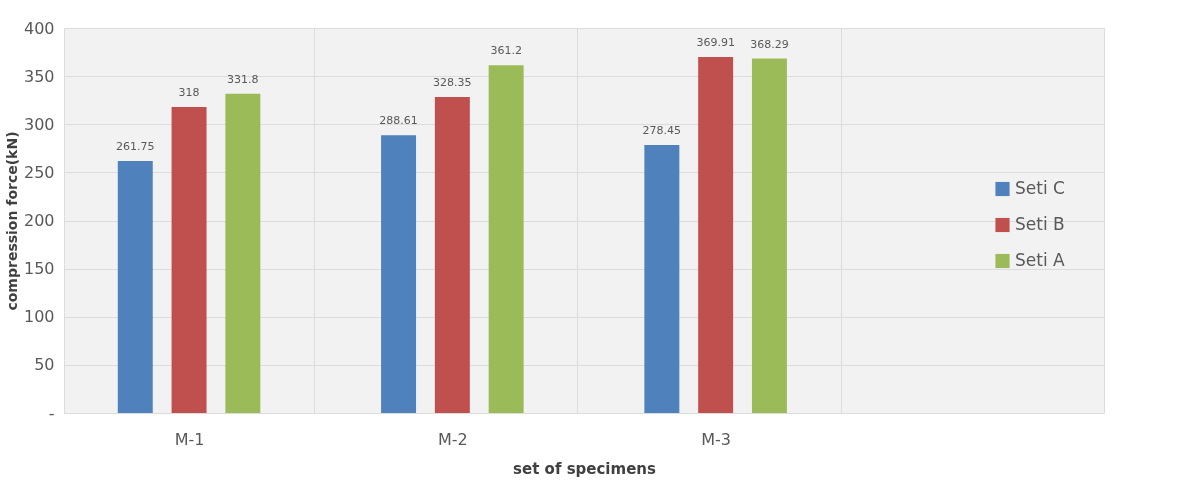  Describe the element at coordinates (452, 82) in the screenshot. I see `data-label: 328.35` at that location.